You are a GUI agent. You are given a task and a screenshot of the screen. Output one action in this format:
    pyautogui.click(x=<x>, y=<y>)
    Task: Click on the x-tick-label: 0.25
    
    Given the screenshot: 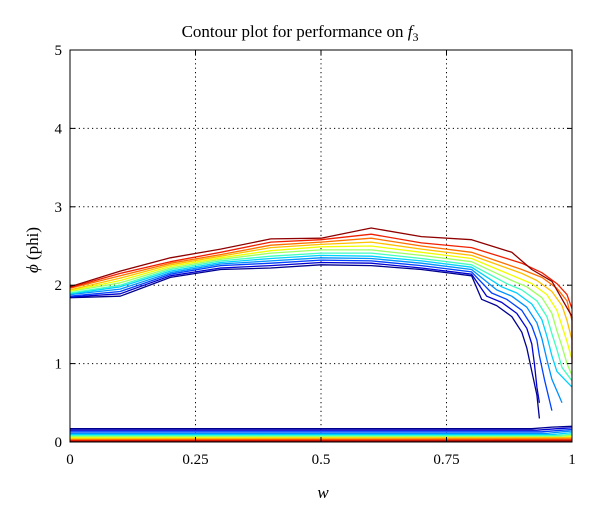 What is the action you would take?
    pyautogui.click(x=195, y=460)
    